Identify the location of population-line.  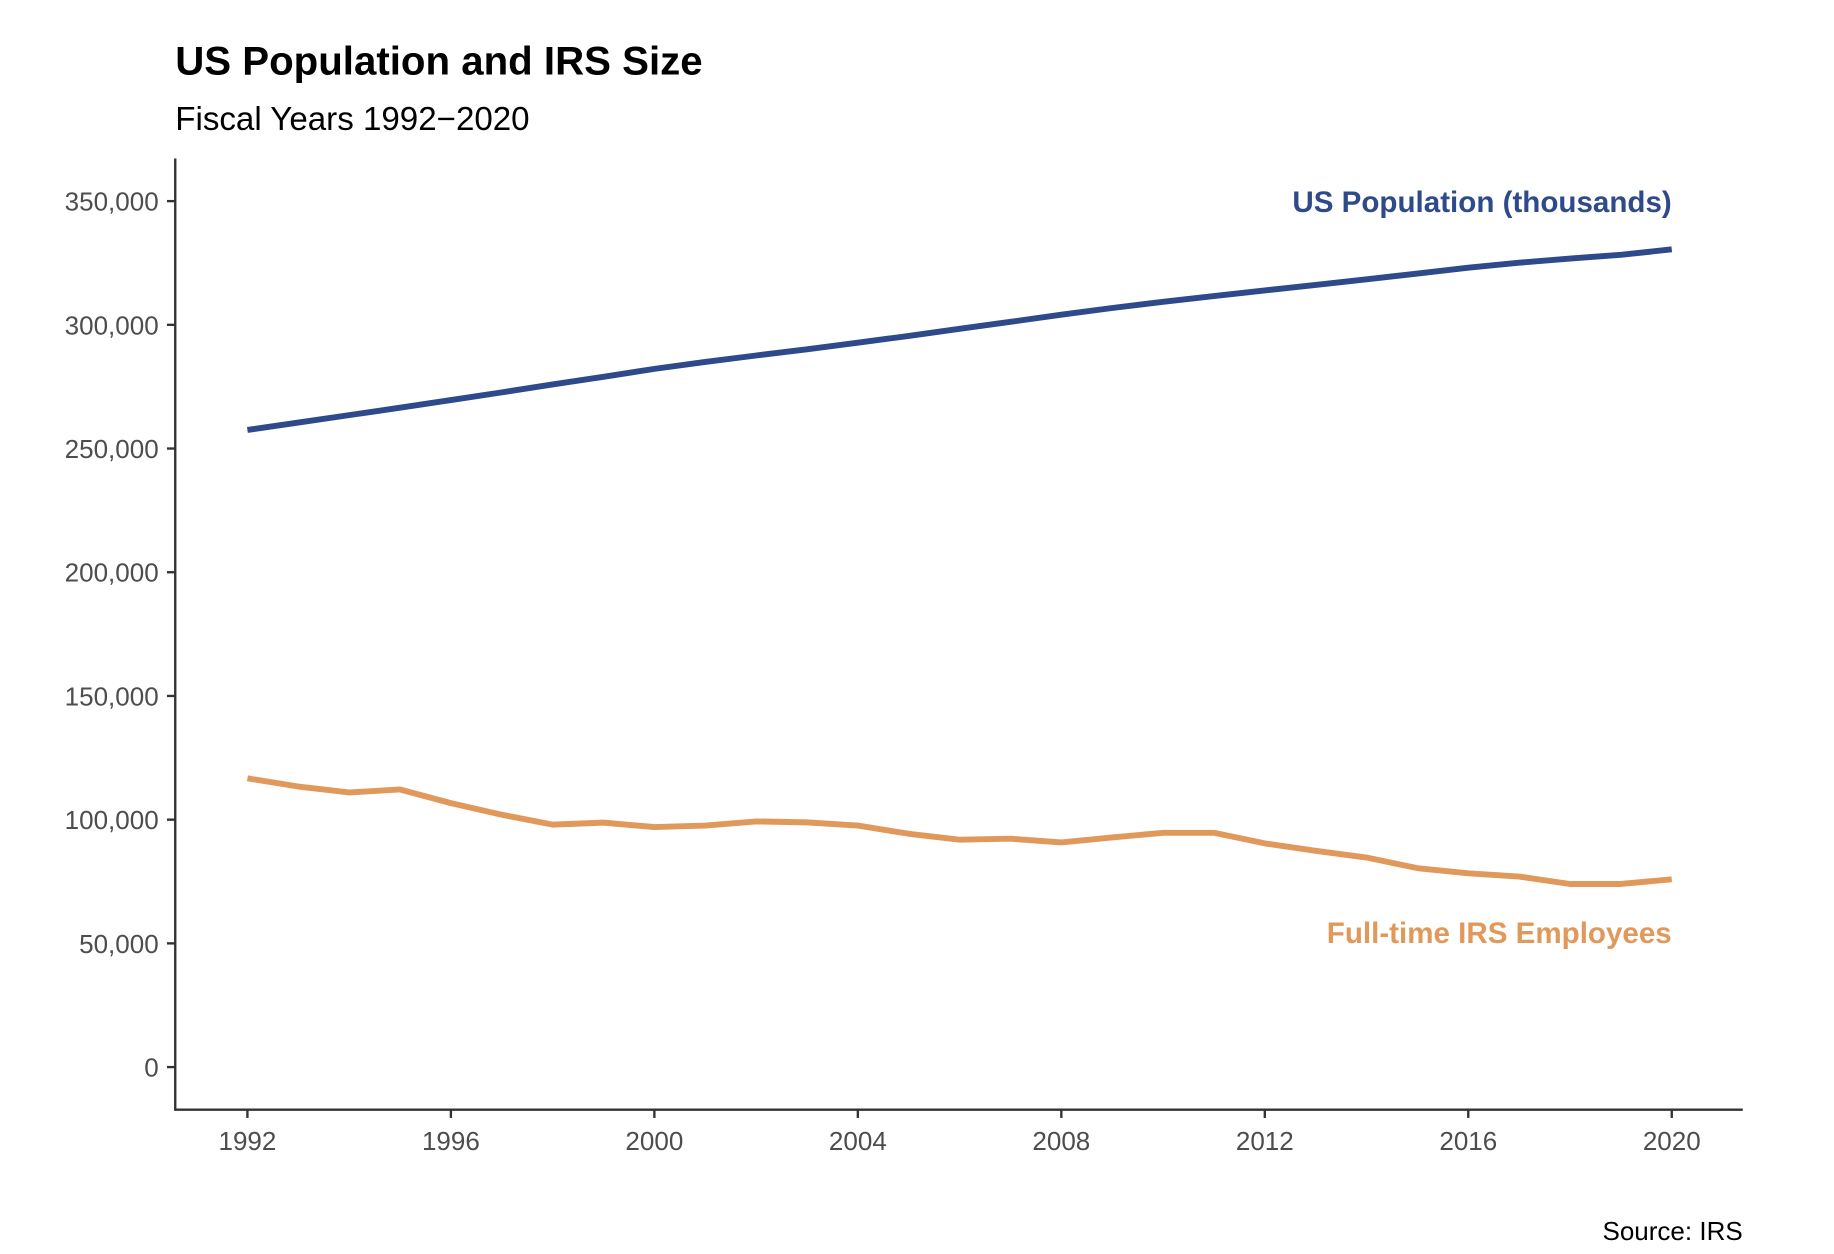
(959, 339).